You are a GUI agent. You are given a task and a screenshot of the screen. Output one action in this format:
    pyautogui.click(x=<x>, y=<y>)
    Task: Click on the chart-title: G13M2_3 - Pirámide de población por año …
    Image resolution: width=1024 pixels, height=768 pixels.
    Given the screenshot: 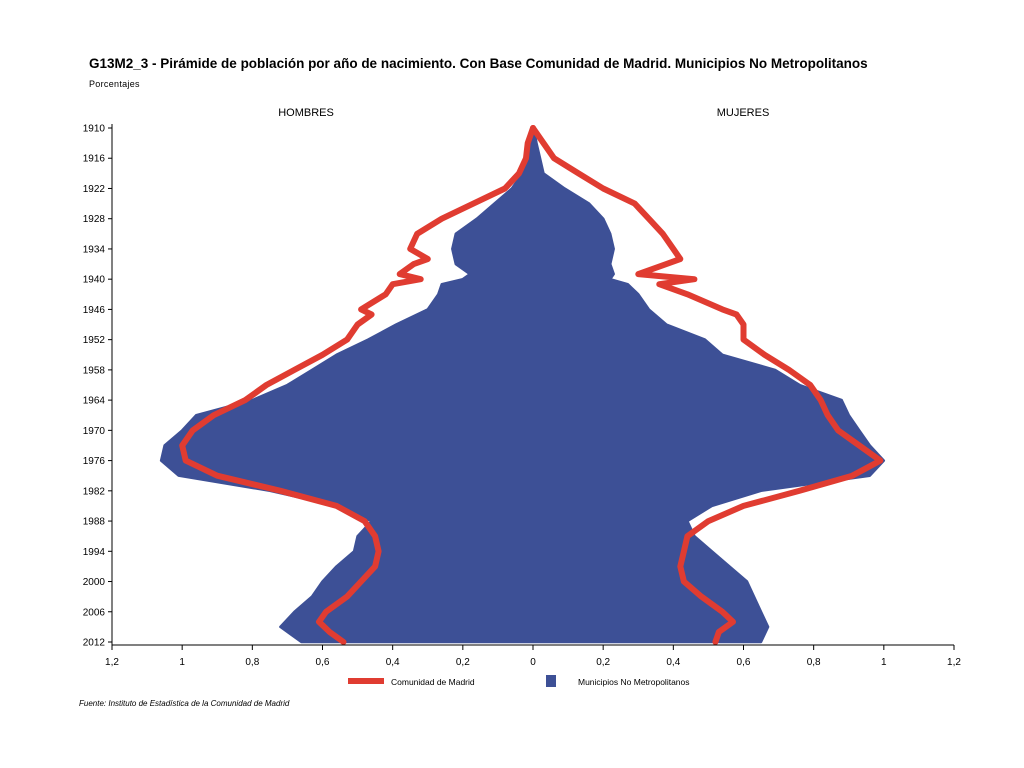 What is the action you would take?
    pyautogui.click(x=478, y=63)
    